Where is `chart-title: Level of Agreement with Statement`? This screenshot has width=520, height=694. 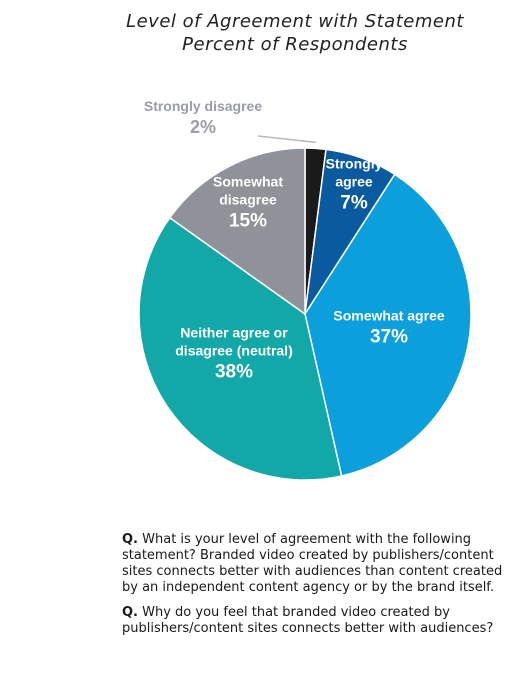
chart-title: Level of Agreement with Statement is located at coordinates (295, 21).